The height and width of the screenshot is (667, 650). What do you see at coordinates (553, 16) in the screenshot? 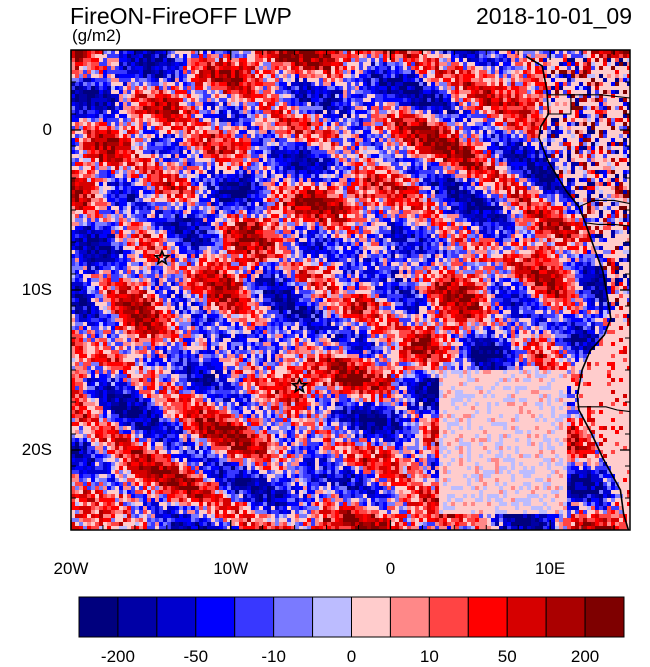
I see `timestamp: 2018-10-01_09` at bounding box center [553, 16].